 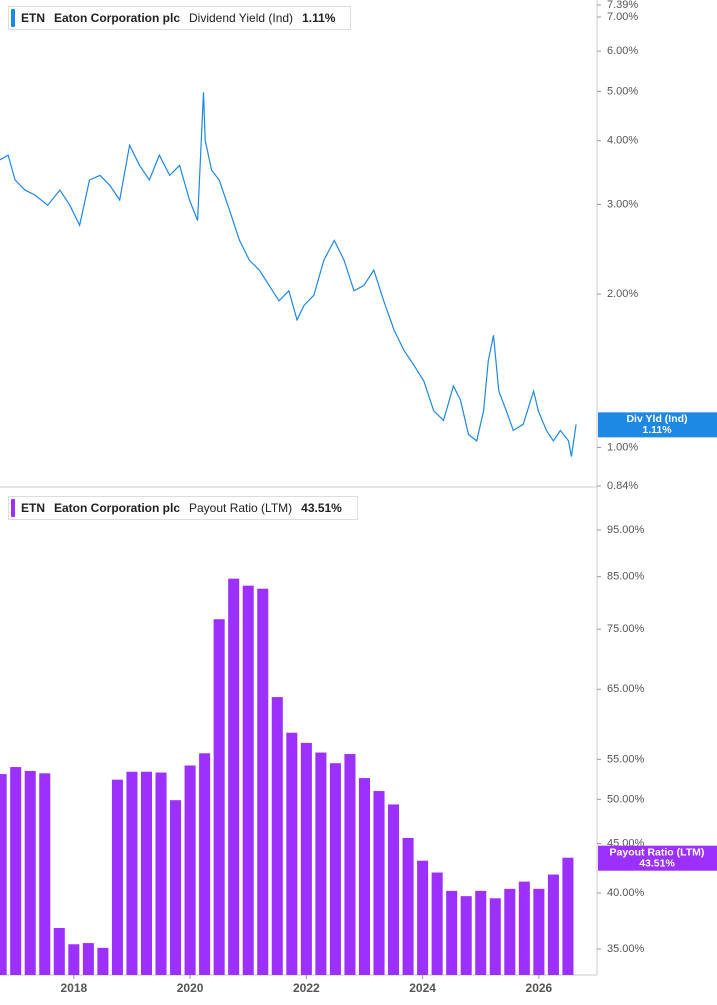 What do you see at coordinates (190, 988) in the screenshot?
I see `x-tick-label: 2020` at bounding box center [190, 988].